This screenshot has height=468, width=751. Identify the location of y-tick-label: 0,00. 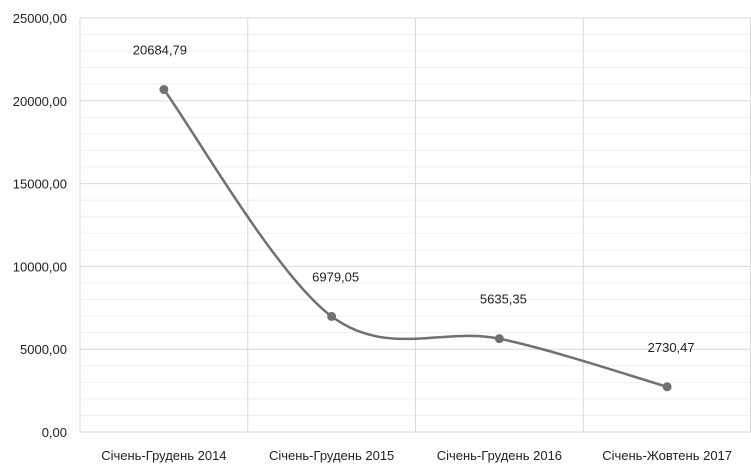
(54, 432).